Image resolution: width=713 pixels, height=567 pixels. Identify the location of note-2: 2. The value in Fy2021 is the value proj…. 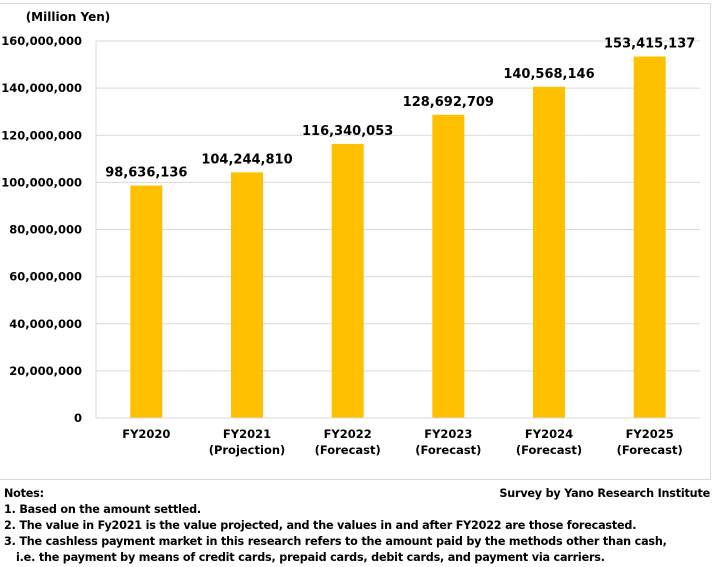
(320, 525).